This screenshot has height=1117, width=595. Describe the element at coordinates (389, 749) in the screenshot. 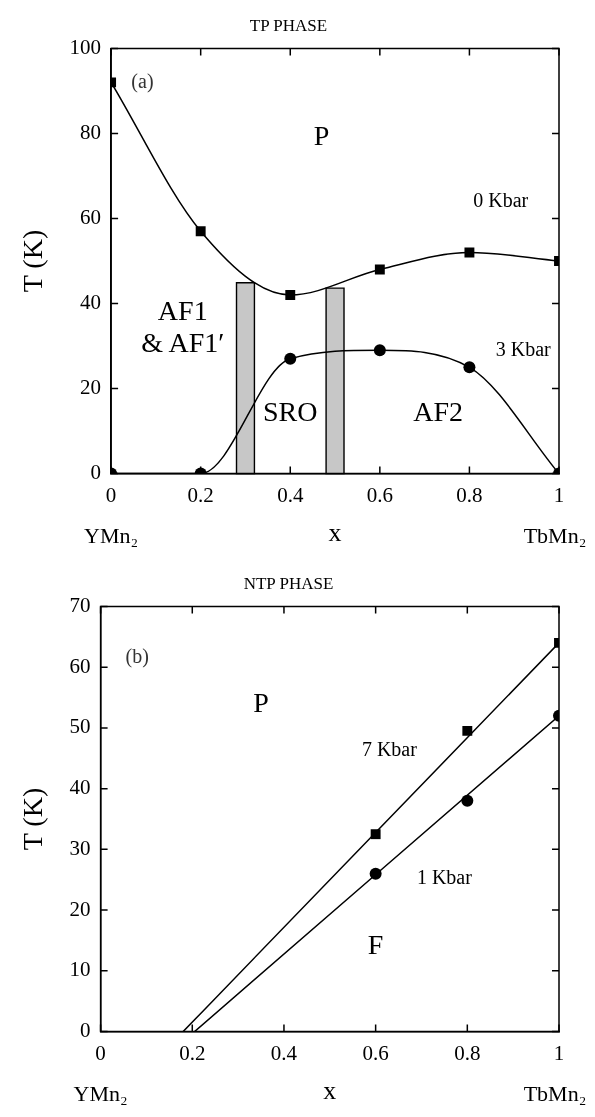

I see `annotation: 7 Kbar` at that location.